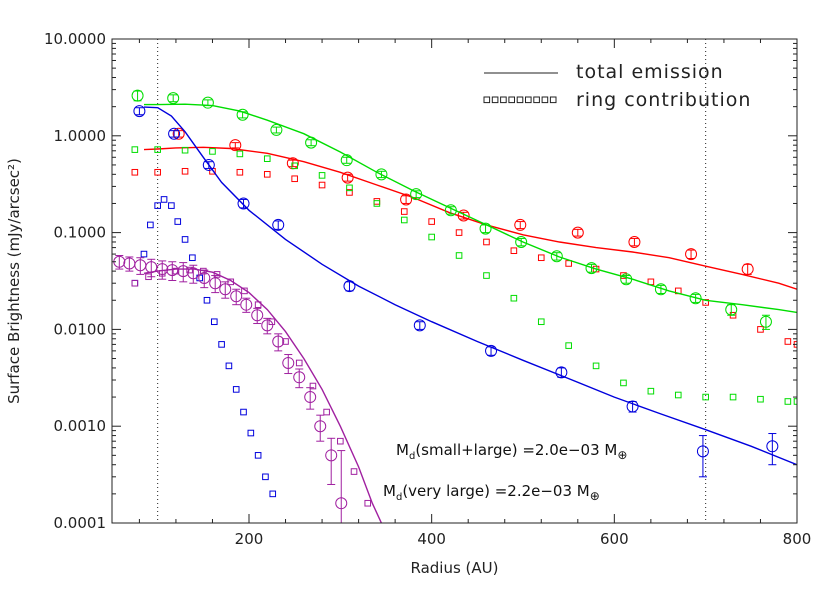 This screenshot has width=830, height=593. Describe the element at coordinates (402, 450) in the screenshot. I see `annotation-1-m: M` at that location.